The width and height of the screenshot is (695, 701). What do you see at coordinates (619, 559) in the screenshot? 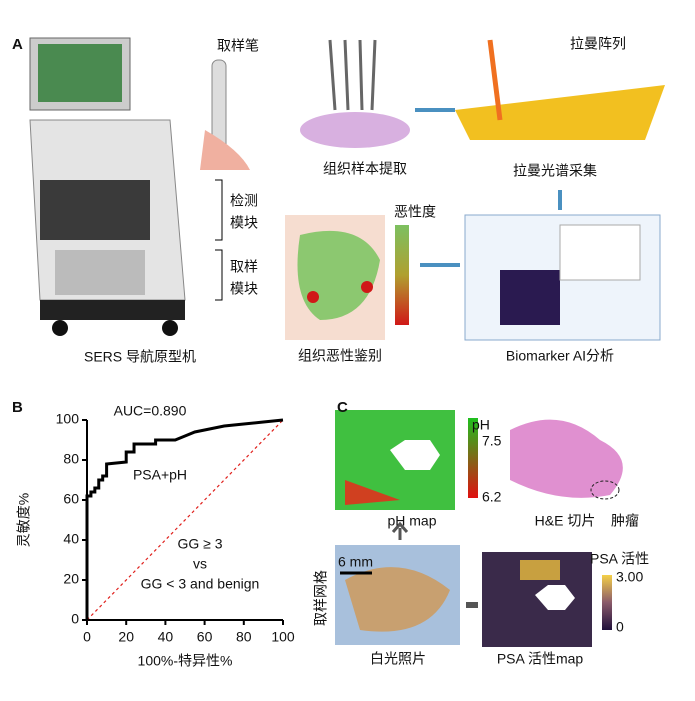
I see `label: PSA 活性` at bounding box center [619, 559].